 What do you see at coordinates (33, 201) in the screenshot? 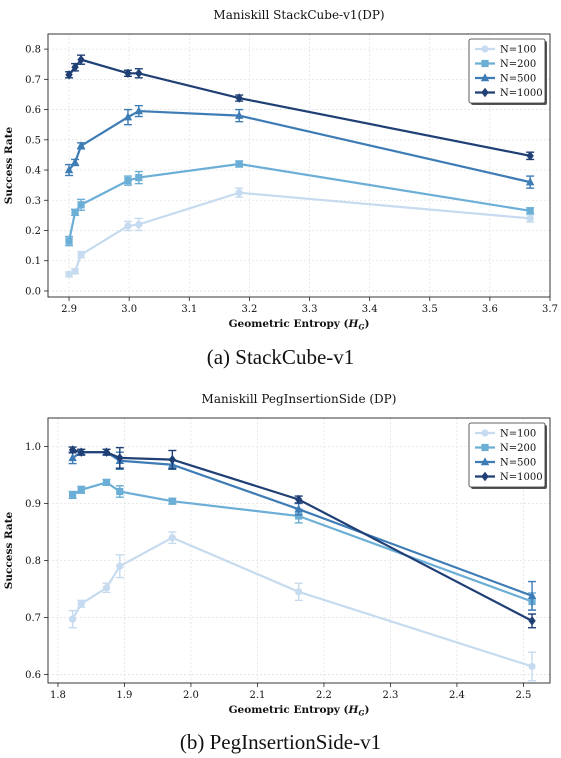
I see `y-tick-label: 0.3` at bounding box center [33, 201].